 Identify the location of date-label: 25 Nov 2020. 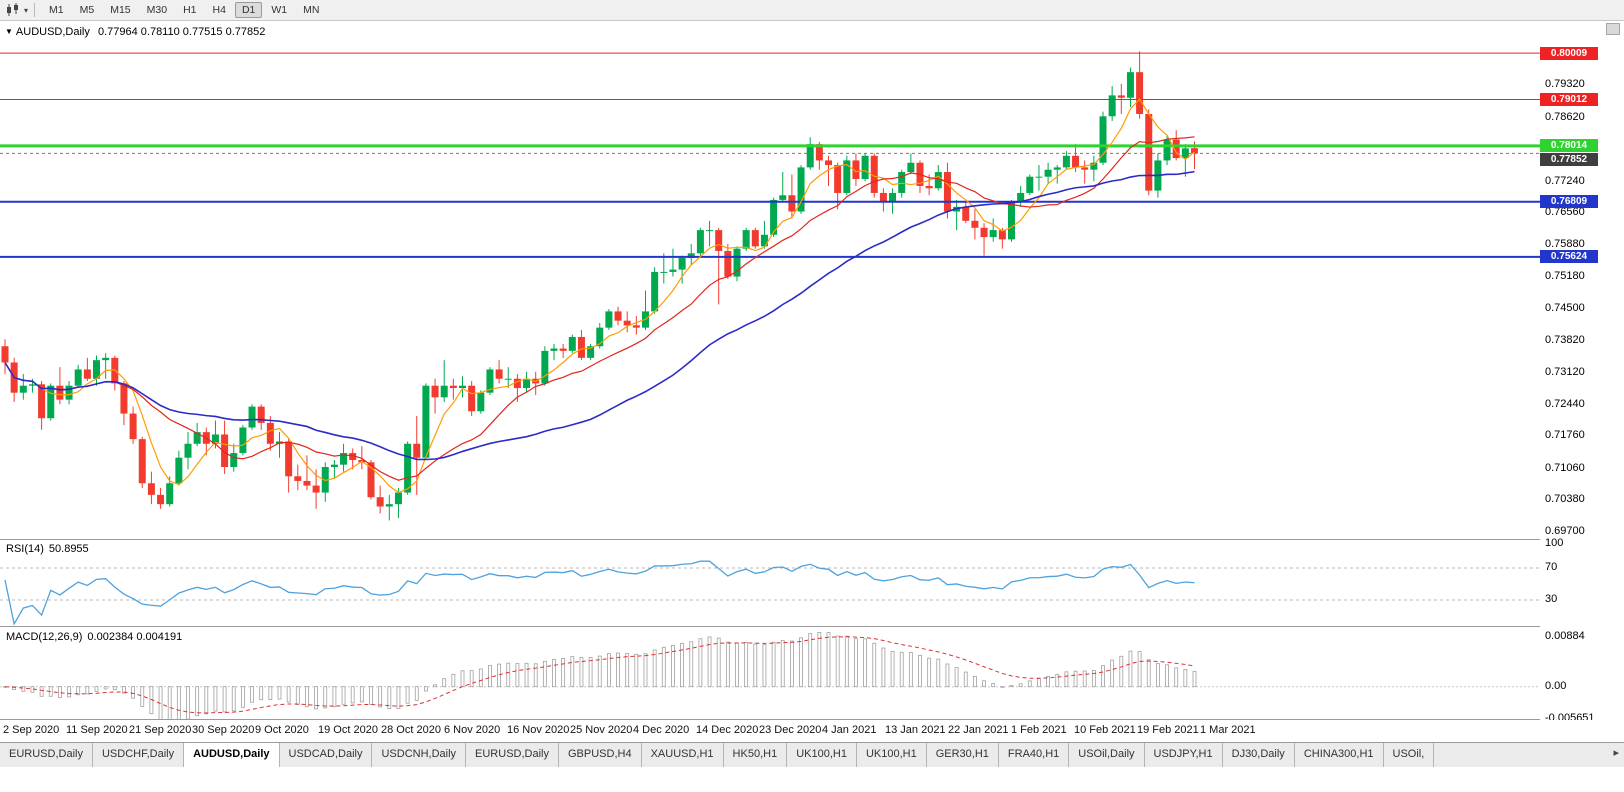
(601, 730).